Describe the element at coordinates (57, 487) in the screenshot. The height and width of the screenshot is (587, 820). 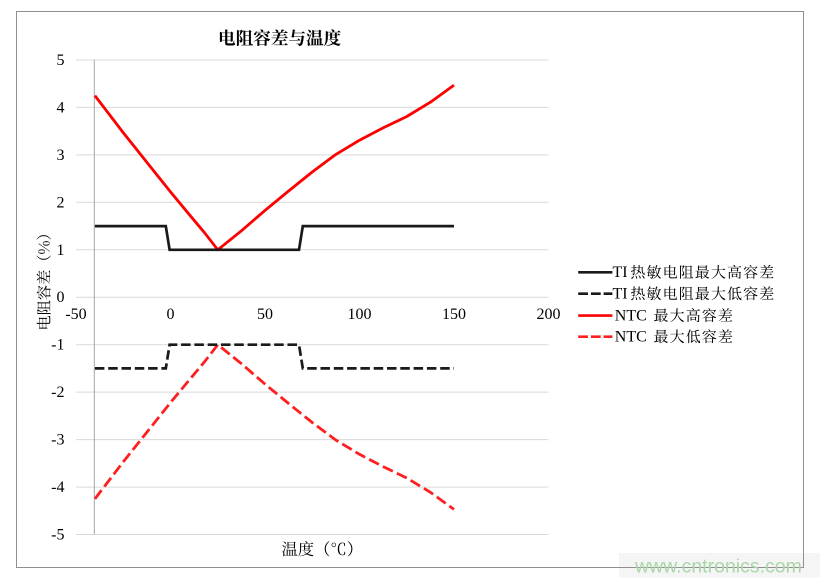
I see `svg-text: -4` at that location.